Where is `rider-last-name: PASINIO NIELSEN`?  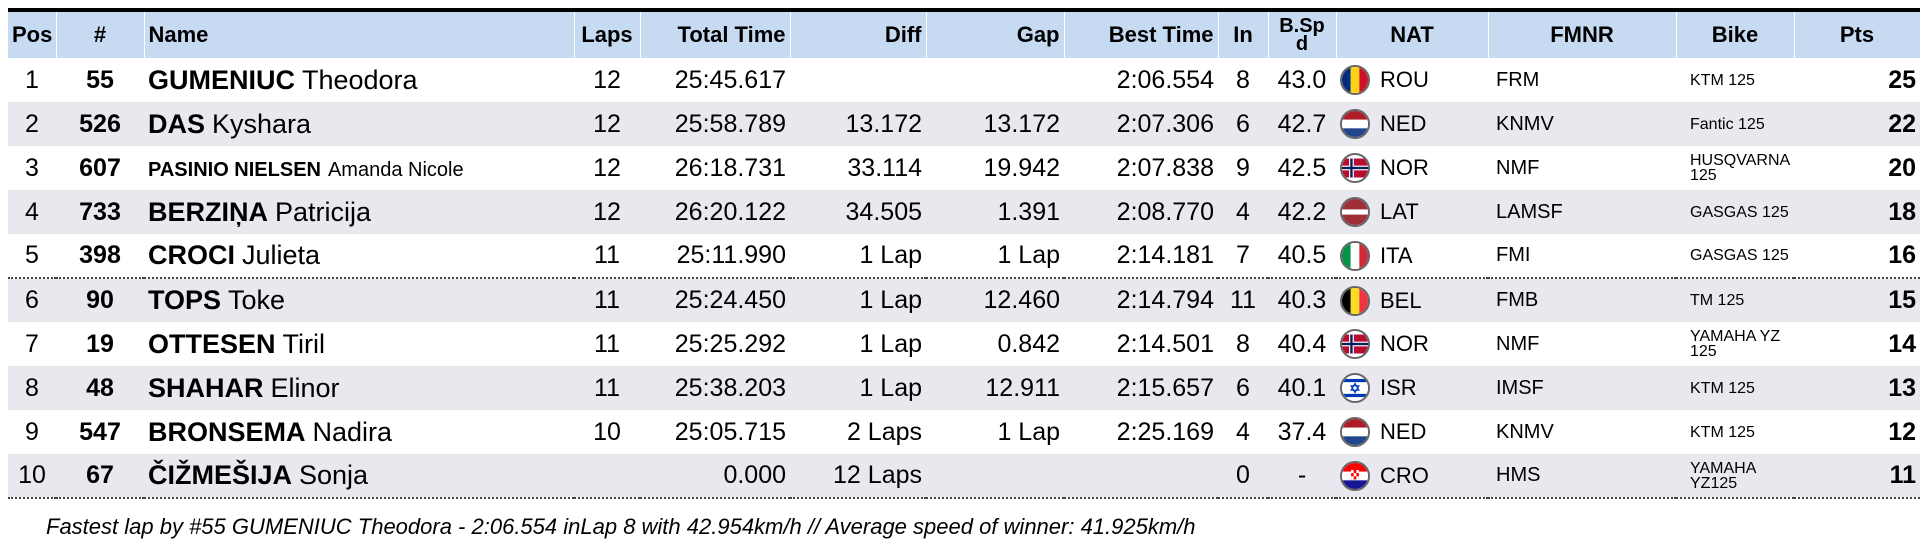 rider-last-name: PASINIO NIELSEN is located at coordinates (234, 169).